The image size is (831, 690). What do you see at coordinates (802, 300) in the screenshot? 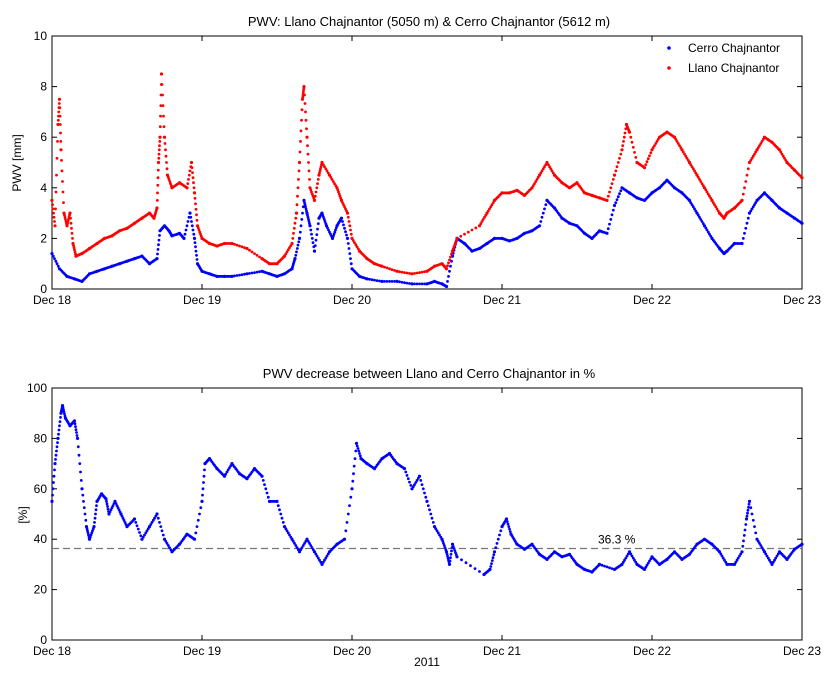
I see `top-xtick-label: Dec 23` at bounding box center [802, 300].